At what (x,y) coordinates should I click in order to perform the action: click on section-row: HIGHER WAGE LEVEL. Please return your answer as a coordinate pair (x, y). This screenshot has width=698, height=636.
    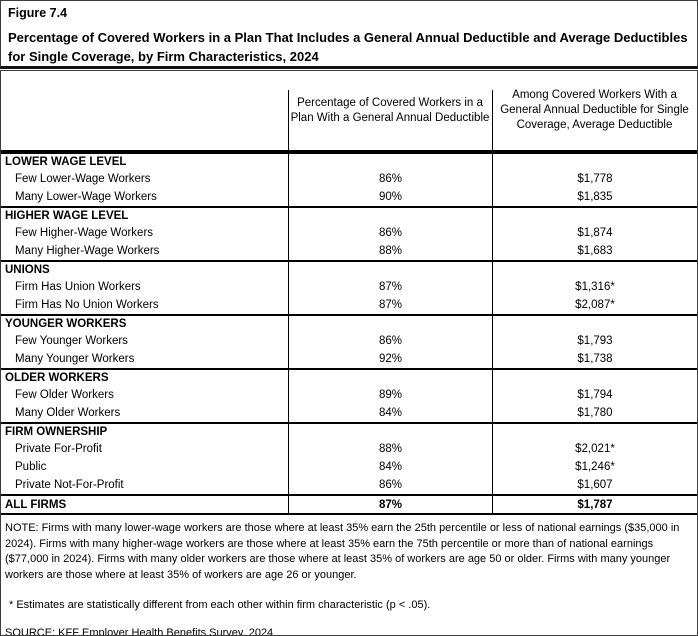
    Looking at the image, I should click on (349, 215).